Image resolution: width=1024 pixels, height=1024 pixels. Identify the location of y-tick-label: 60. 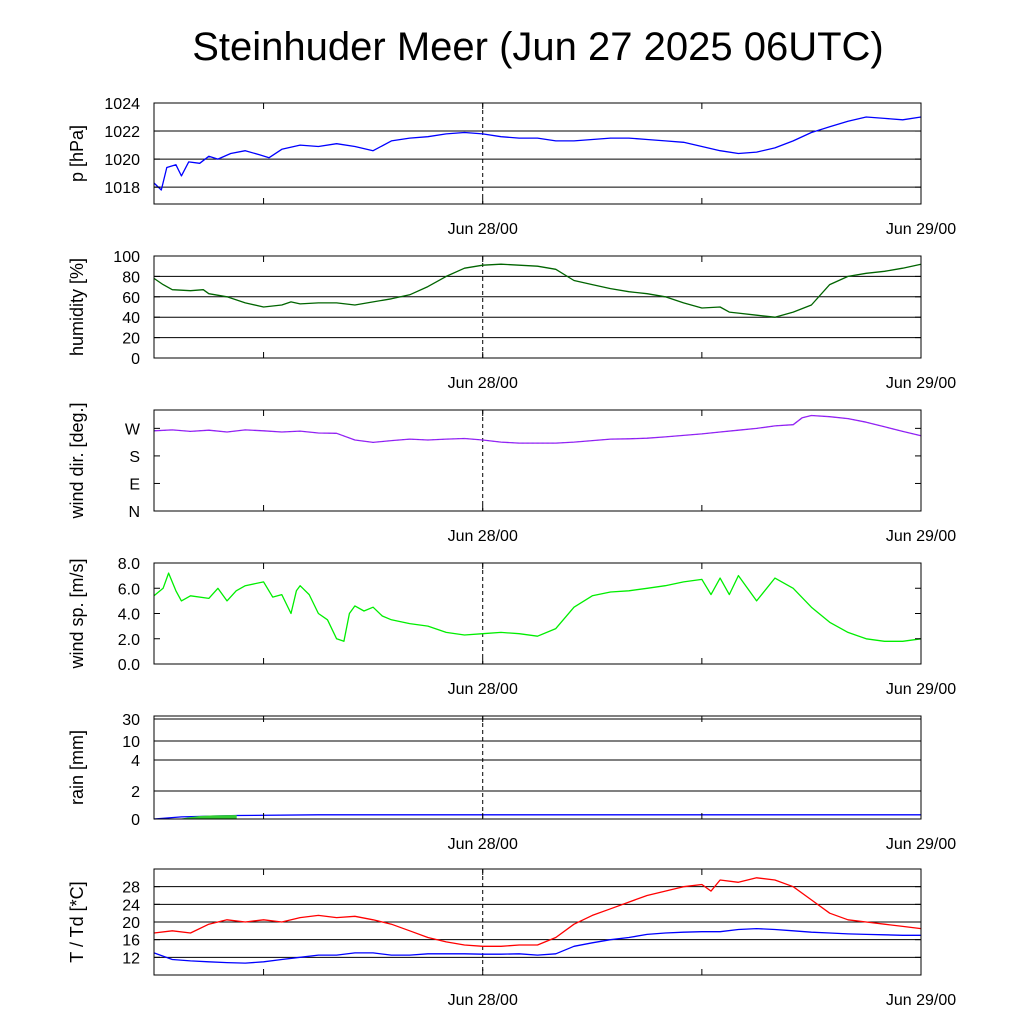
(131, 298).